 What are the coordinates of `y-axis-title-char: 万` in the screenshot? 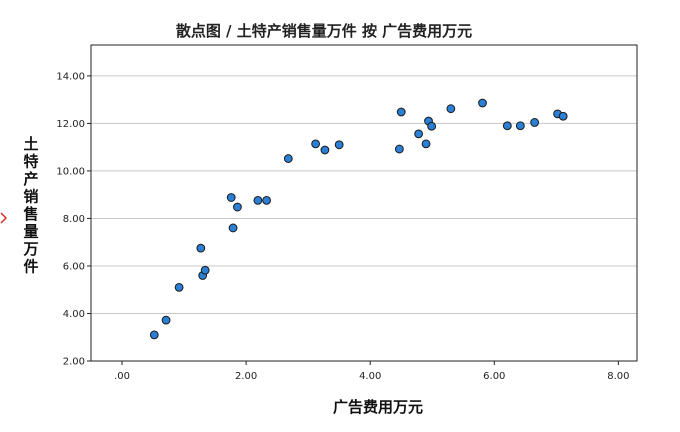 It's located at (30, 249).